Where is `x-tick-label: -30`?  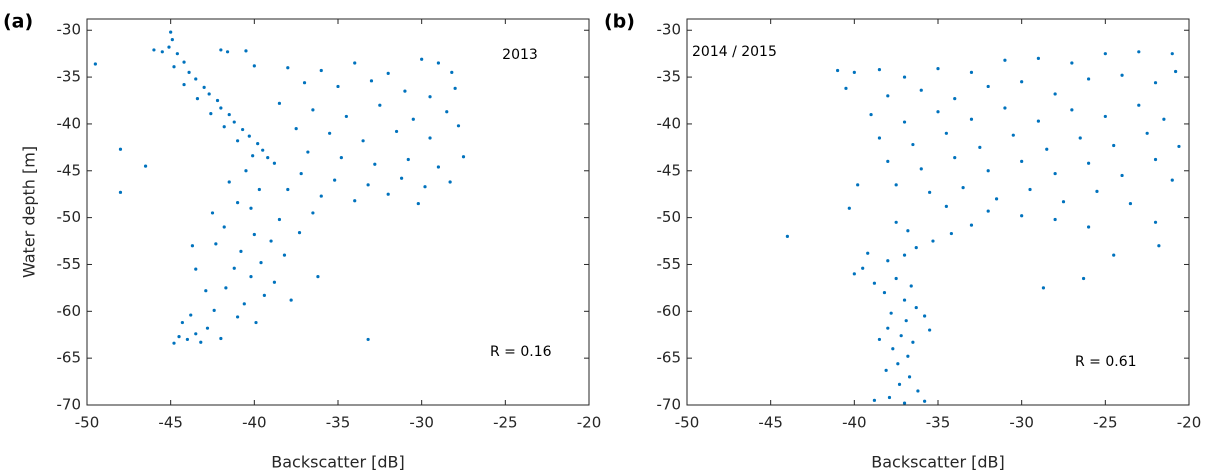 x-tick-label: -30 is located at coordinates (1021, 423).